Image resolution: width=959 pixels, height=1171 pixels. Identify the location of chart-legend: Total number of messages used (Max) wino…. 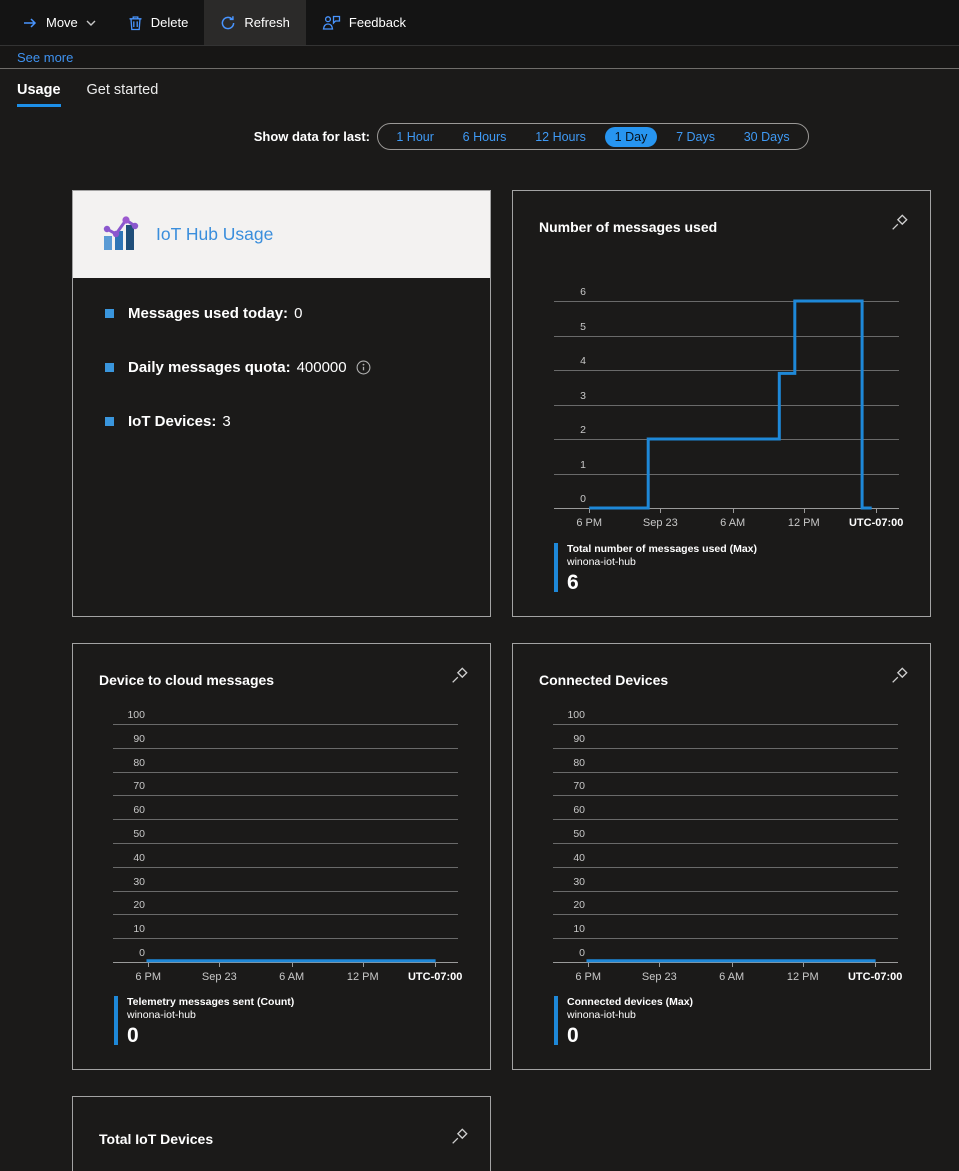
(655, 568).